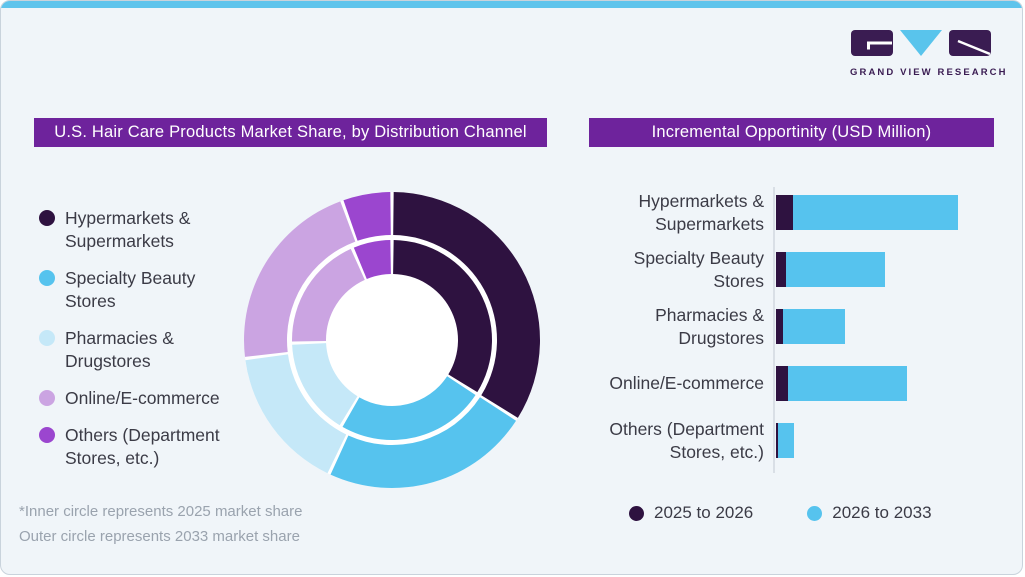  What do you see at coordinates (698, 269) in the screenshot?
I see `bar-category-label: Specialty Beauty Stores` at bounding box center [698, 269].